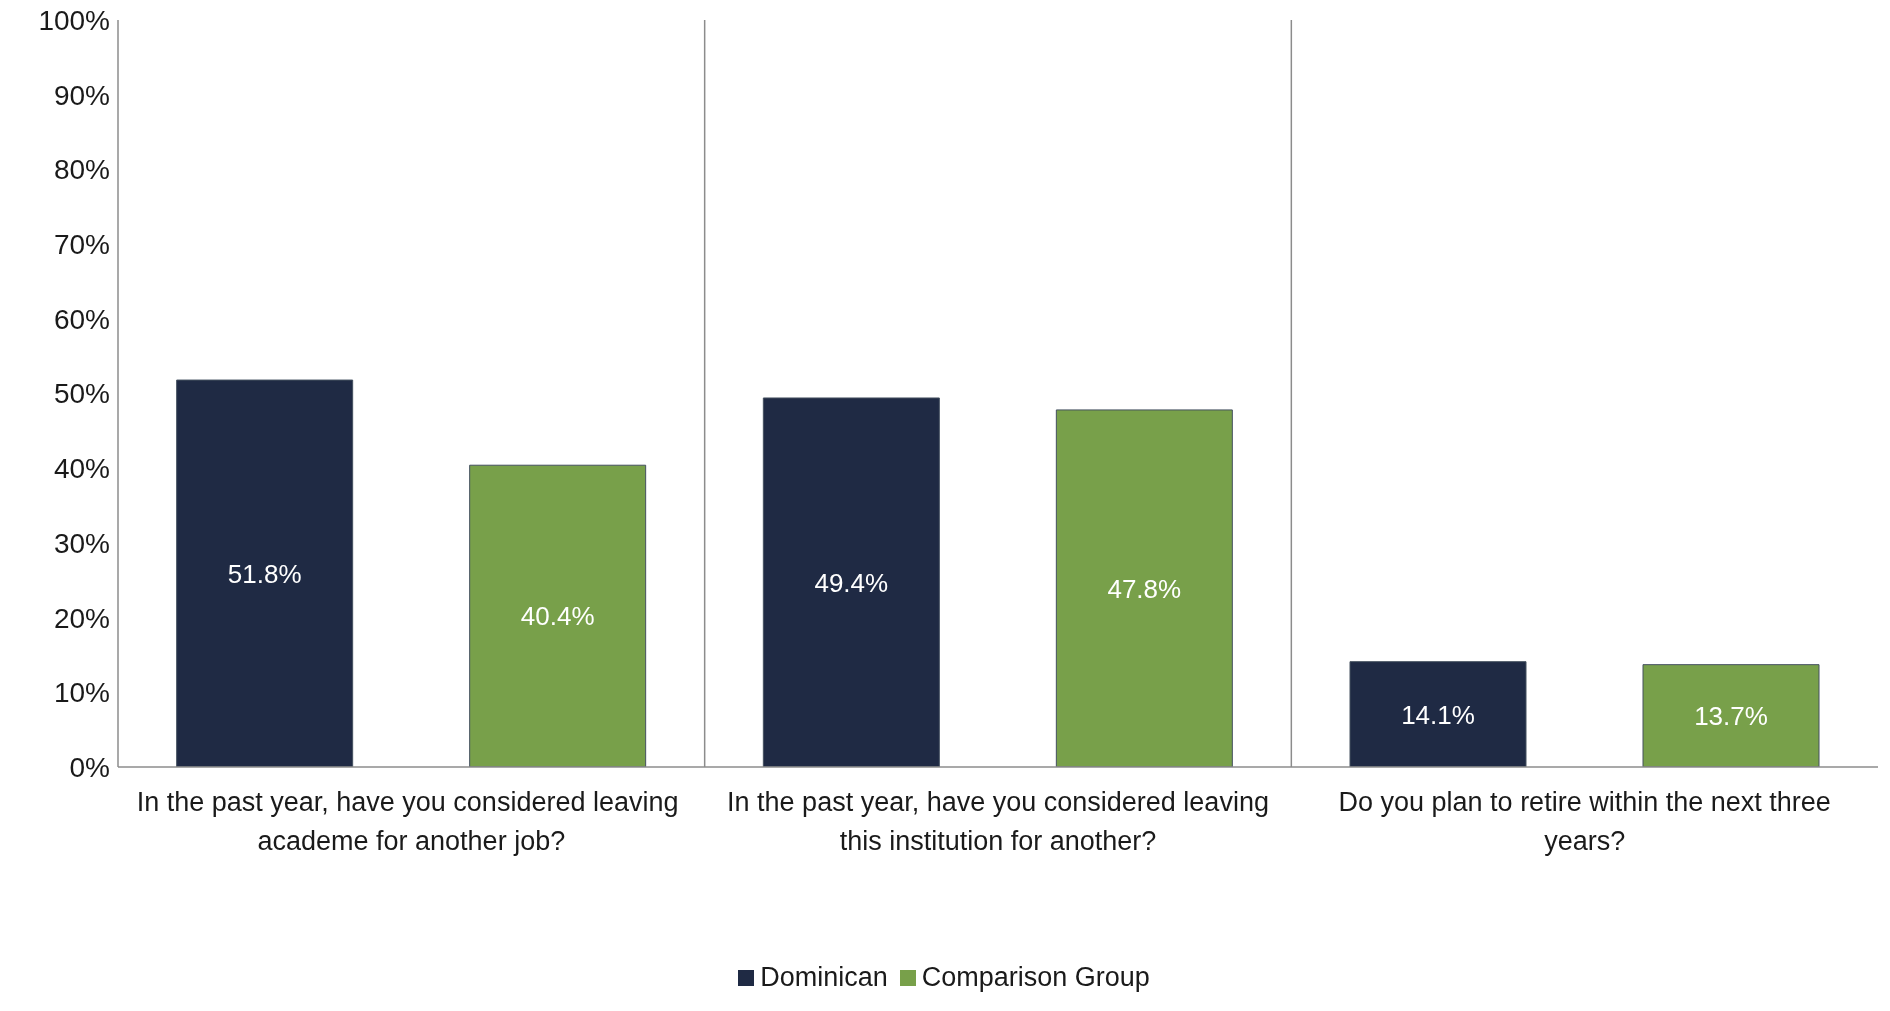 Image resolution: width=1890 pixels, height=1011 pixels. I want to click on y-tick-label: 70%, so click(81, 245).